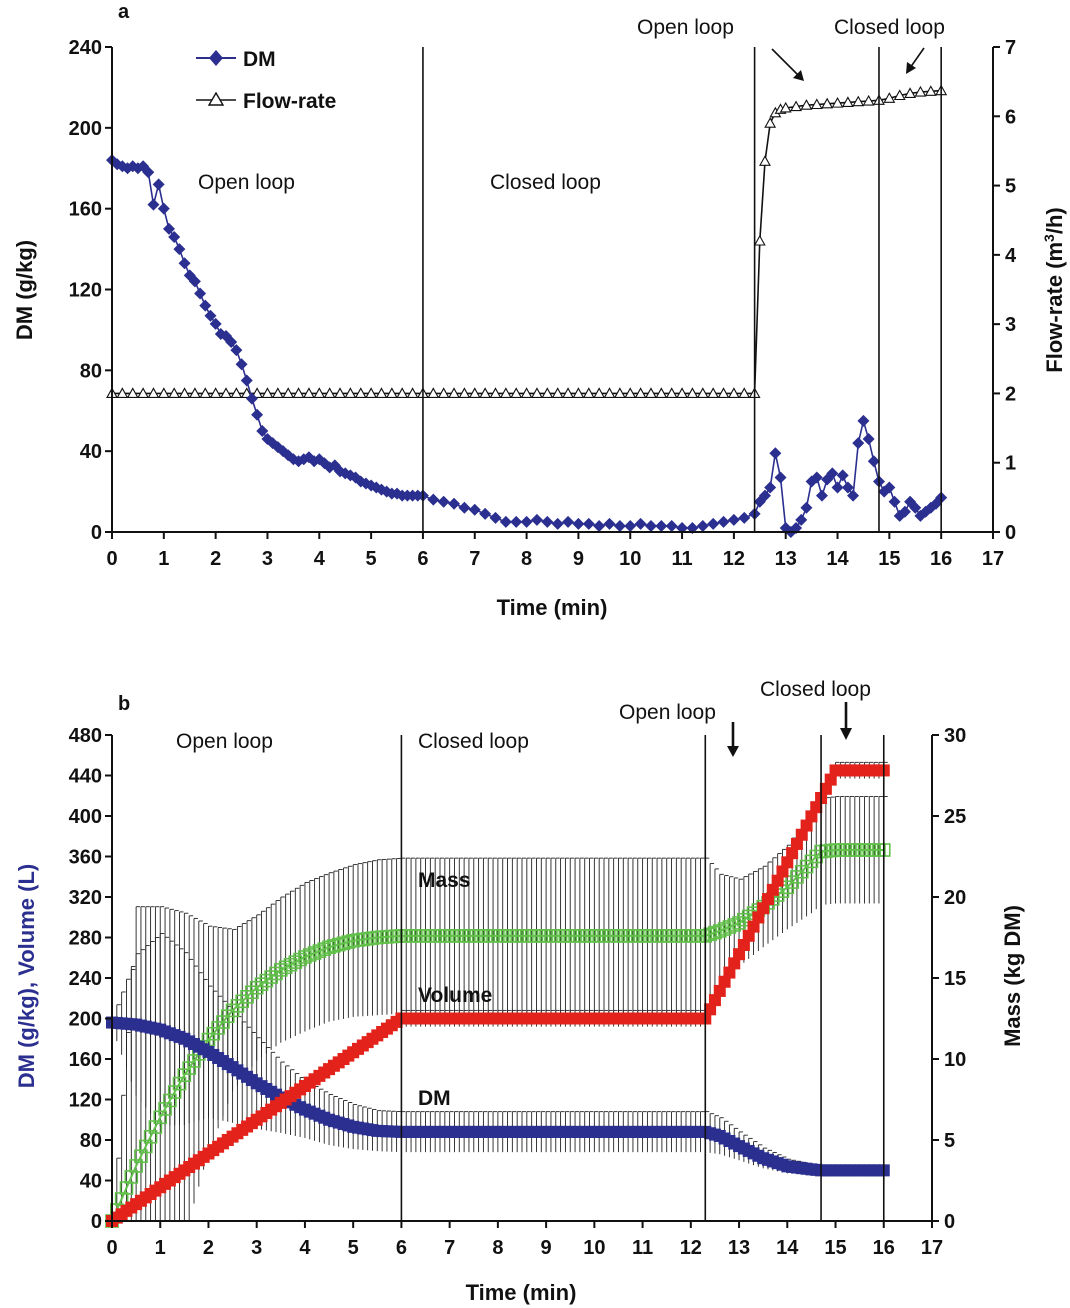  What do you see at coordinates (1012, 976) in the screenshot?
I see `b-y2-axis-title: Mass (kg DM)` at bounding box center [1012, 976].